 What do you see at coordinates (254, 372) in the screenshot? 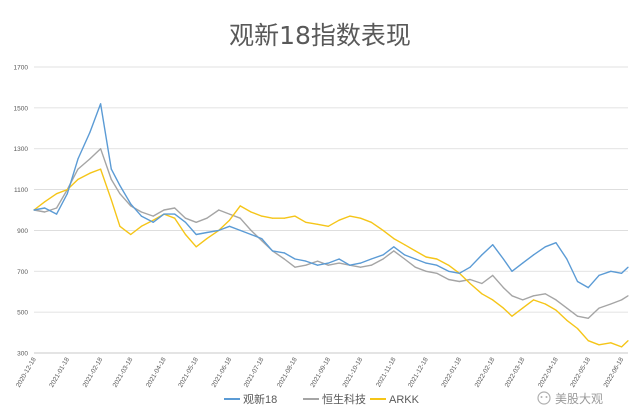
I see `x-tick-label: 2021-07-18` at bounding box center [254, 372].